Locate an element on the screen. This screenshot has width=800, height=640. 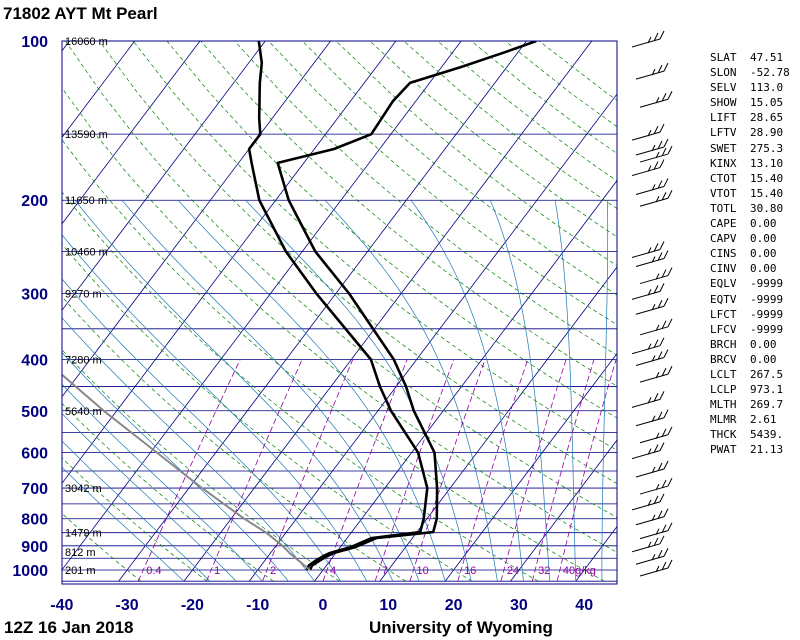
index-key: MLMR is located at coordinates (723, 420).